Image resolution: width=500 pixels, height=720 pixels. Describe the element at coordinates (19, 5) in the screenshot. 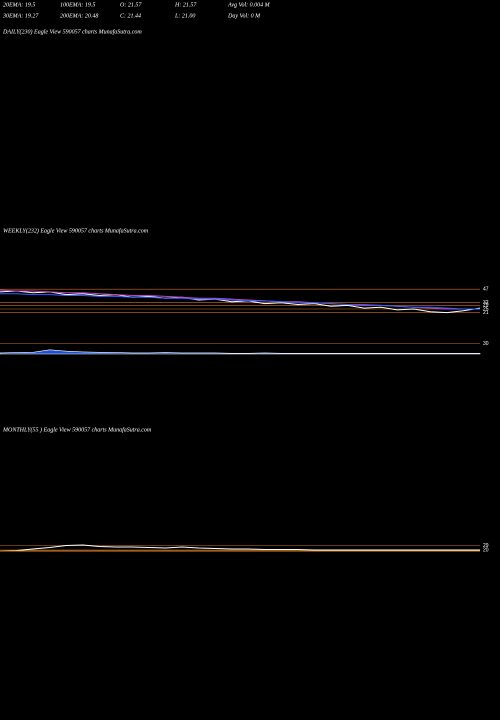

I see `stat: 20EMA: 19.5` at that location.